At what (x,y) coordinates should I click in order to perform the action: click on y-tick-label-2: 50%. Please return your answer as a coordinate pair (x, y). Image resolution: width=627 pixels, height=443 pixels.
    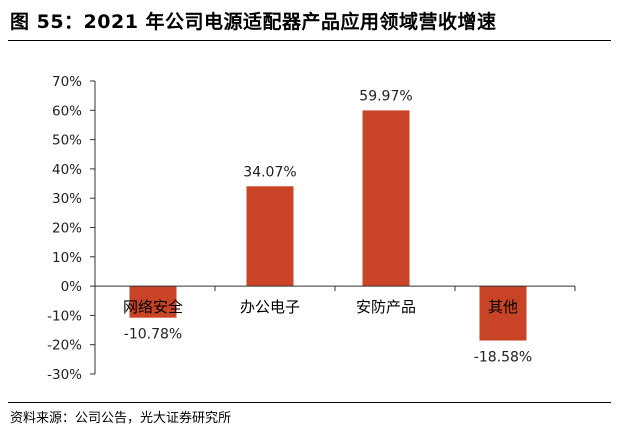
    Looking at the image, I should click on (67, 141).